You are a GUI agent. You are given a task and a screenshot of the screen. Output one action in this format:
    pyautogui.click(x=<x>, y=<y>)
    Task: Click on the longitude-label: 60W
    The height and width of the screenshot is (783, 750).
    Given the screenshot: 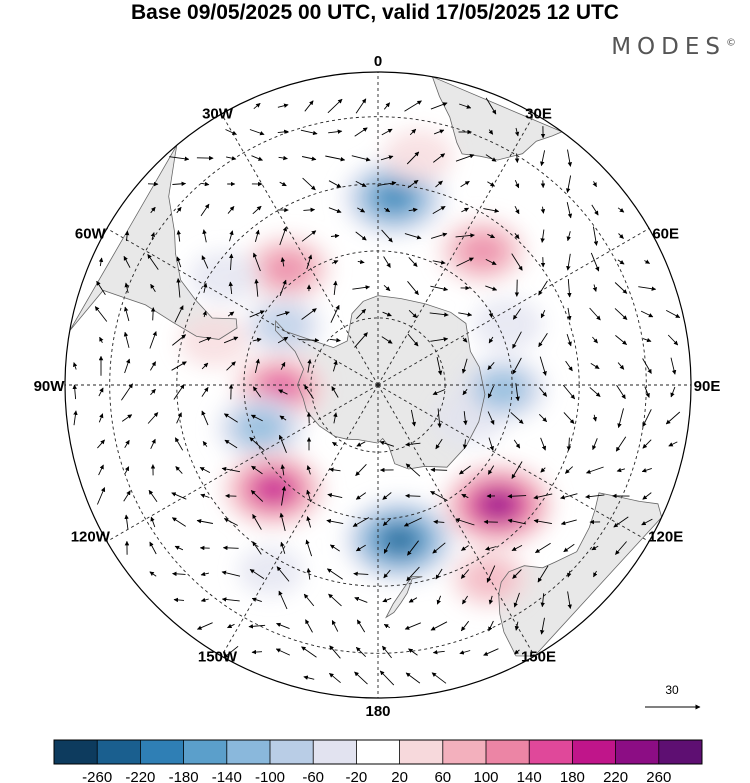 What is the action you would take?
    pyautogui.click(x=91, y=234)
    